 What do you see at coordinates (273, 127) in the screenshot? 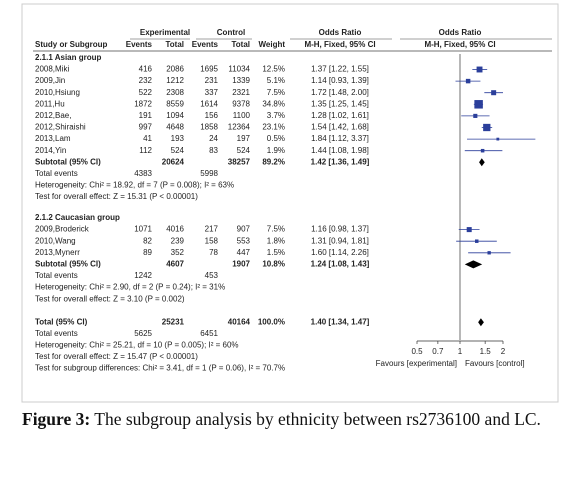
I see `cell: 23.1%` at bounding box center [273, 127].